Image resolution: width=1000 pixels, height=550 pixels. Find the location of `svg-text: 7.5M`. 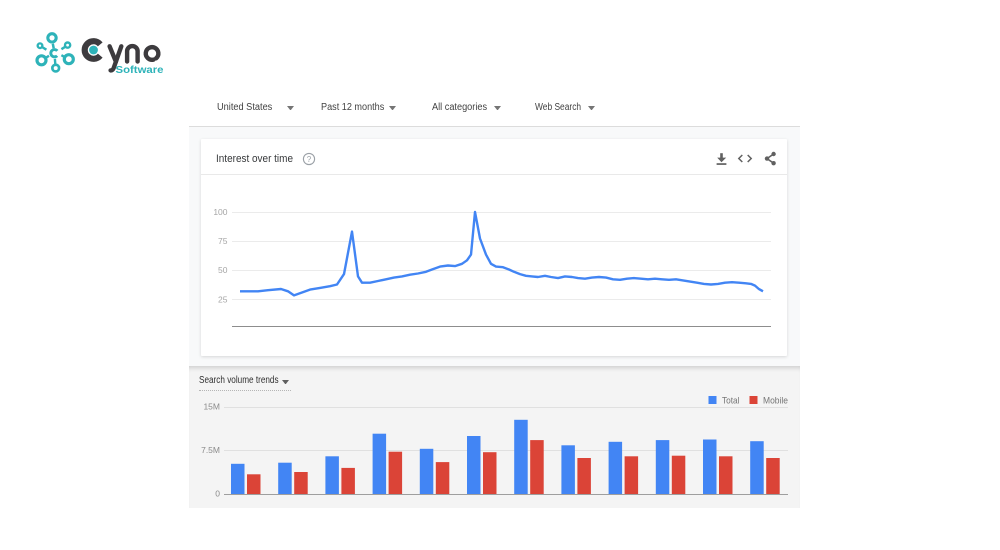

svg-text: 7.5M is located at coordinates (210, 450).